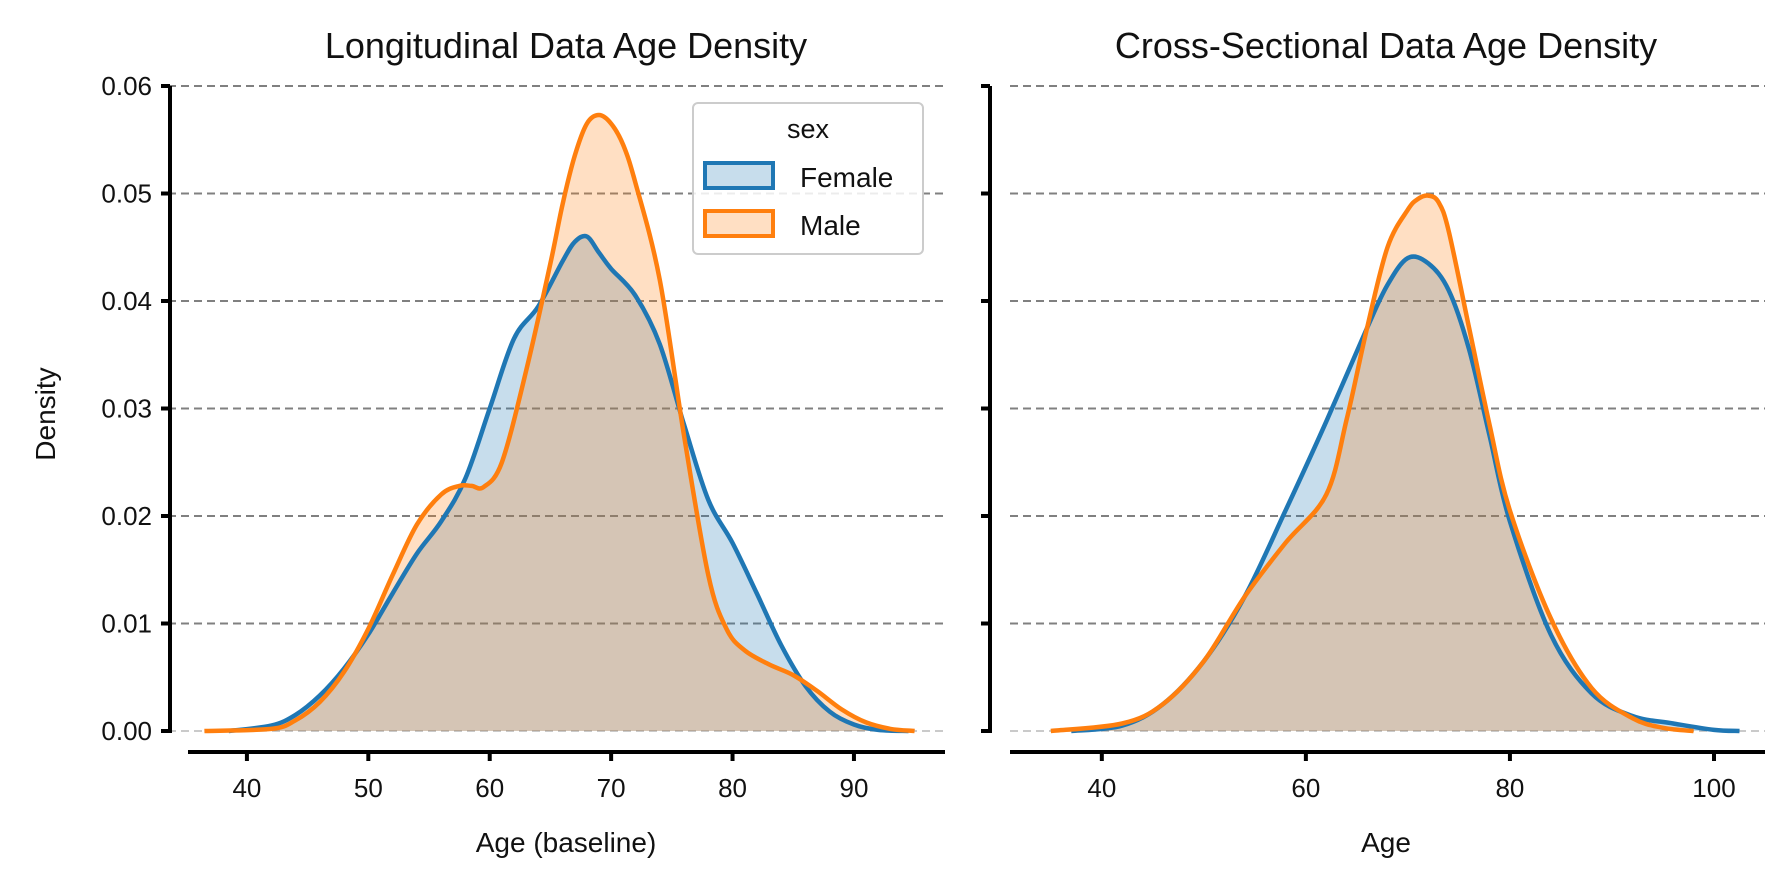 The image size is (1788, 887). What do you see at coordinates (1386, 842) in the screenshot?
I see `x-axis-label: Age` at bounding box center [1386, 842].